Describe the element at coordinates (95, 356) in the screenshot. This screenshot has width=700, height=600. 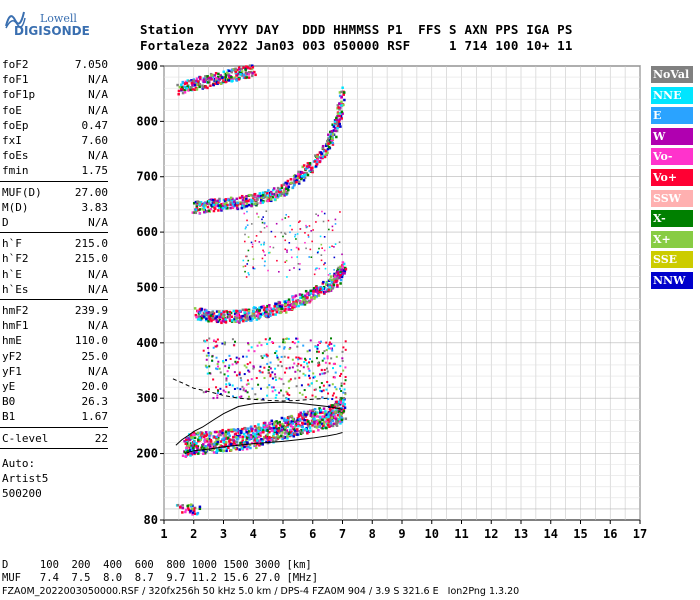
I see `param-value: 25.0` at that location.